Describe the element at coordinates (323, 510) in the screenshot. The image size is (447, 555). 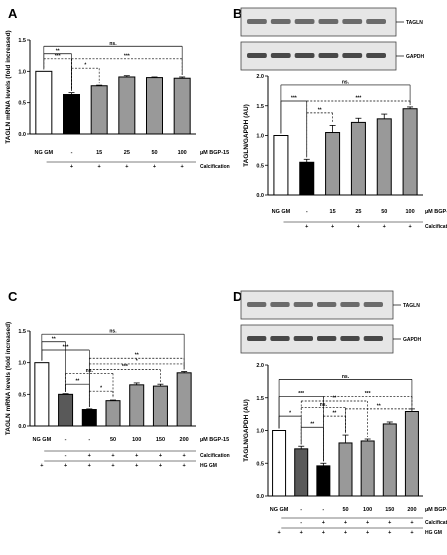
I see `x-category-label: -` at that location.